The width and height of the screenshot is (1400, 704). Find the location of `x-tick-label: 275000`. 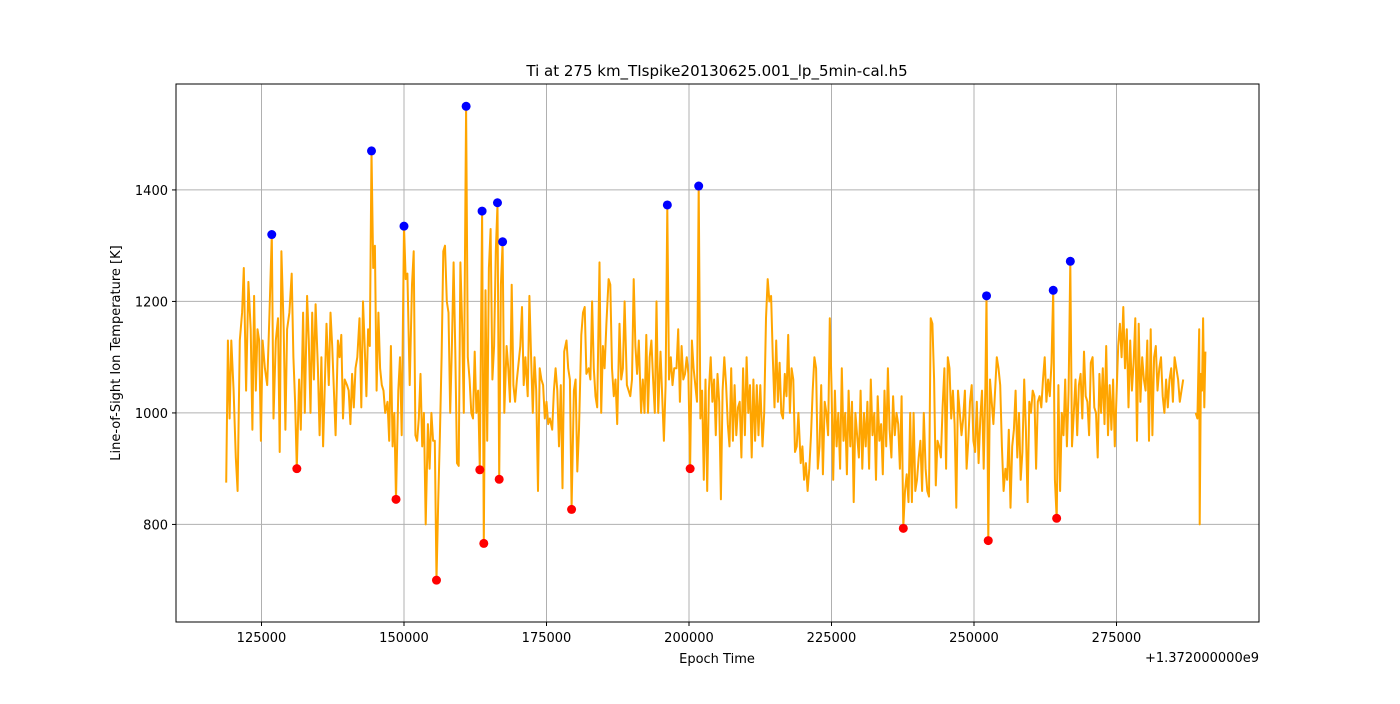

x-tick-label: 275000 is located at coordinates (1117, 638).